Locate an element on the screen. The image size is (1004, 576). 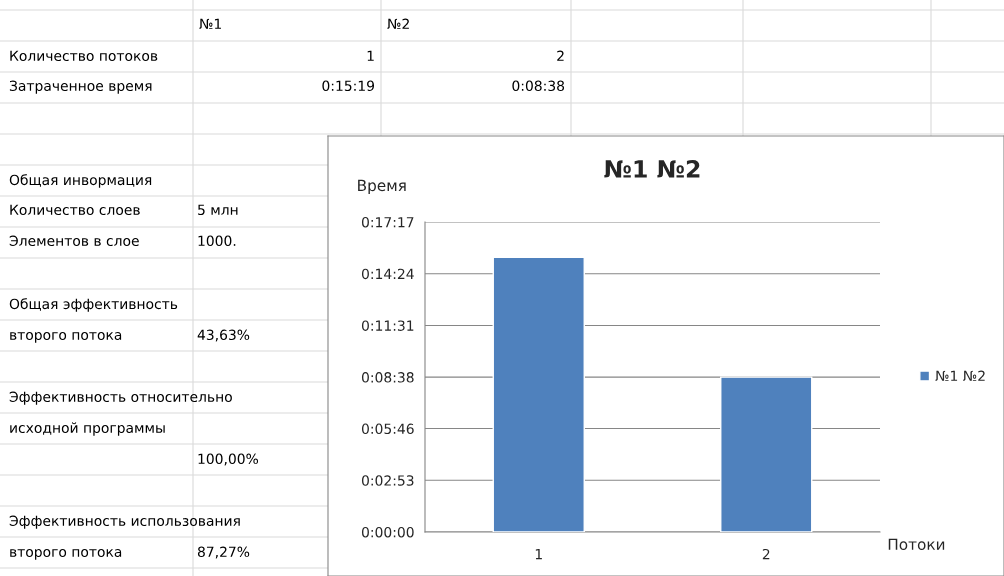
text: 87,27% is located at coordinates (223, 552).